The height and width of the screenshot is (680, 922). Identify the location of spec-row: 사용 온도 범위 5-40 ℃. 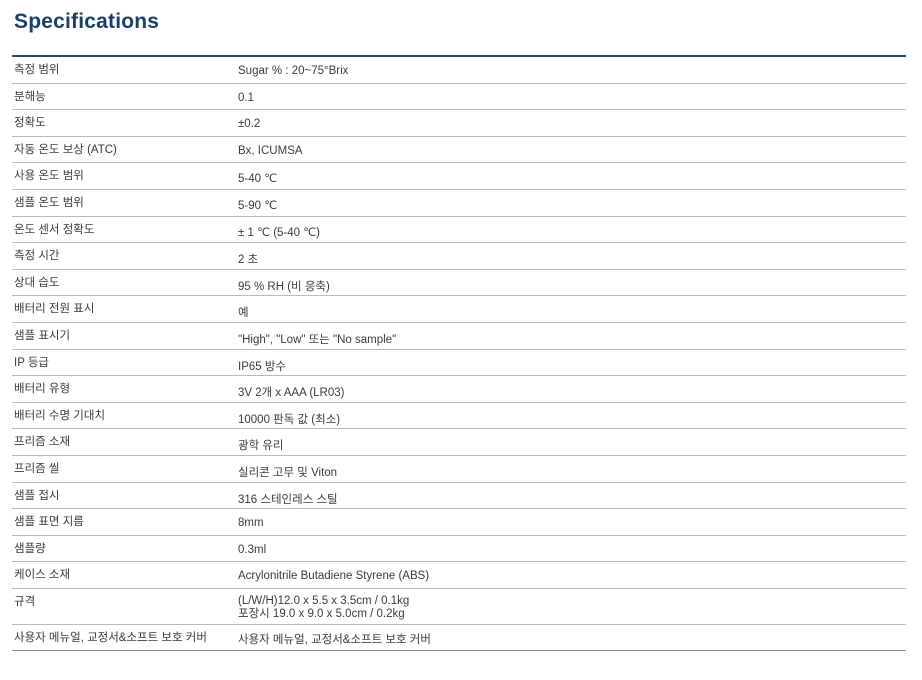
(459, 176).